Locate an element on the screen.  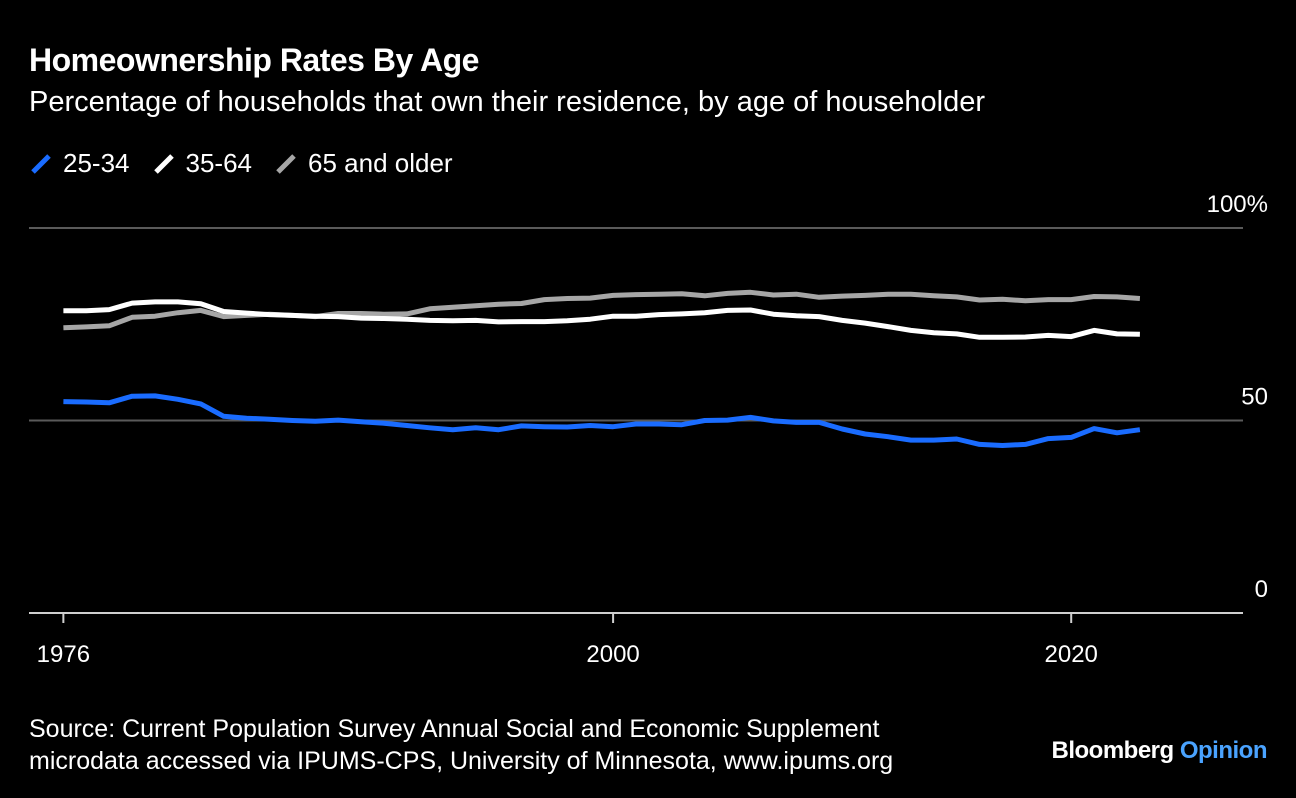
legend-label-65-and-older: 65 and older is located at coordinates (380, 163).